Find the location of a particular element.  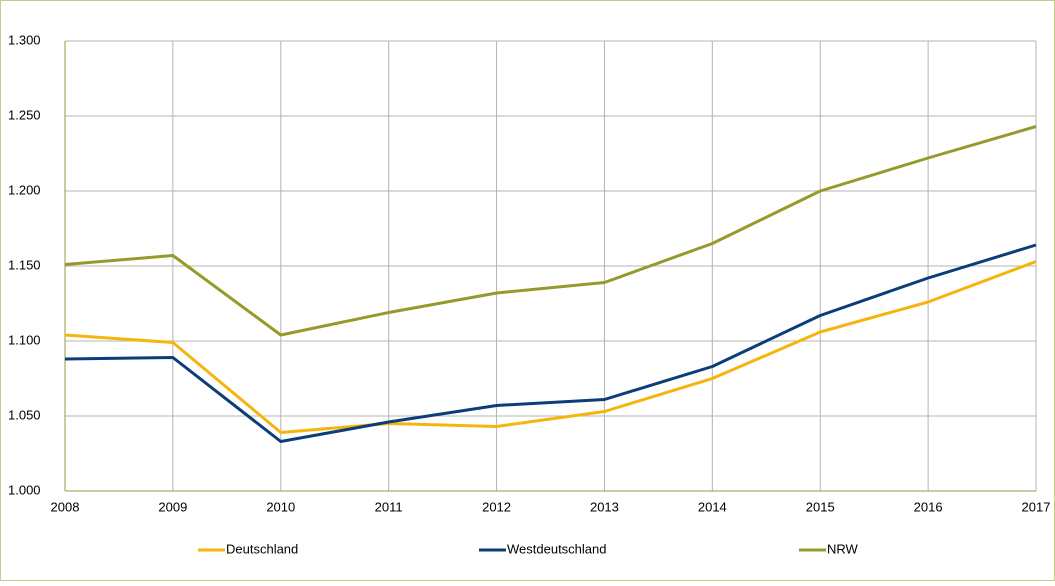

y-tick-label: 1.300 is located at coordinates (24, 39).